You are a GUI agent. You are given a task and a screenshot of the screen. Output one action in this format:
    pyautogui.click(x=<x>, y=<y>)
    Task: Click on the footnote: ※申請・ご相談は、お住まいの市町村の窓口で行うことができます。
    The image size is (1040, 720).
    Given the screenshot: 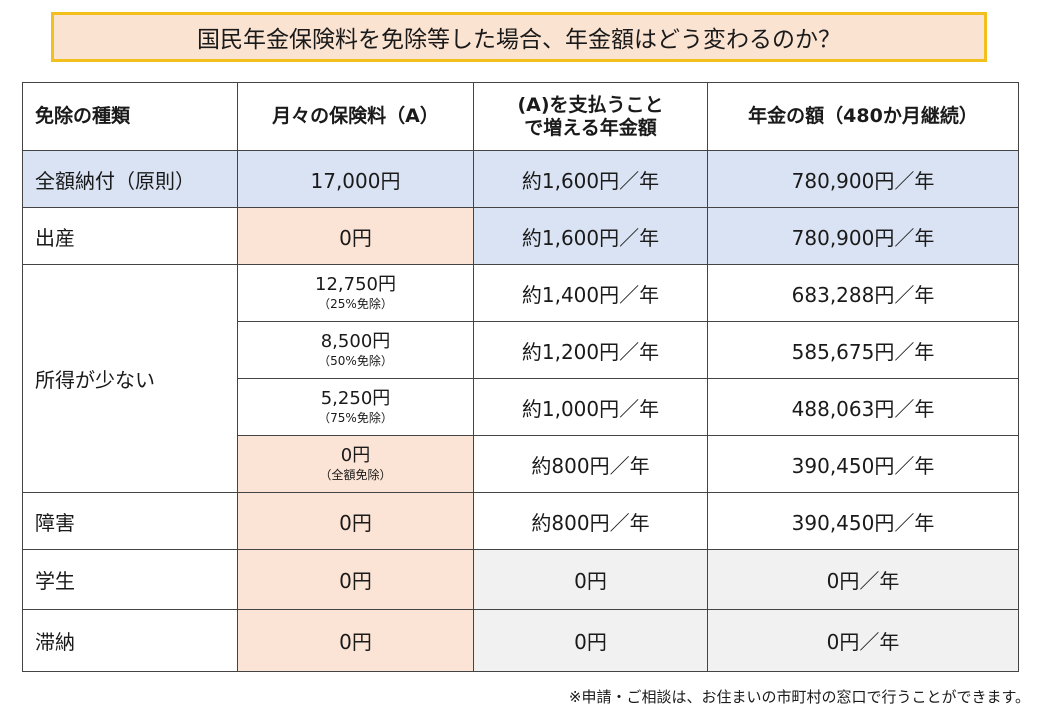 What is the action you would take?
    pyautogui.click(x=799, y=697)
    